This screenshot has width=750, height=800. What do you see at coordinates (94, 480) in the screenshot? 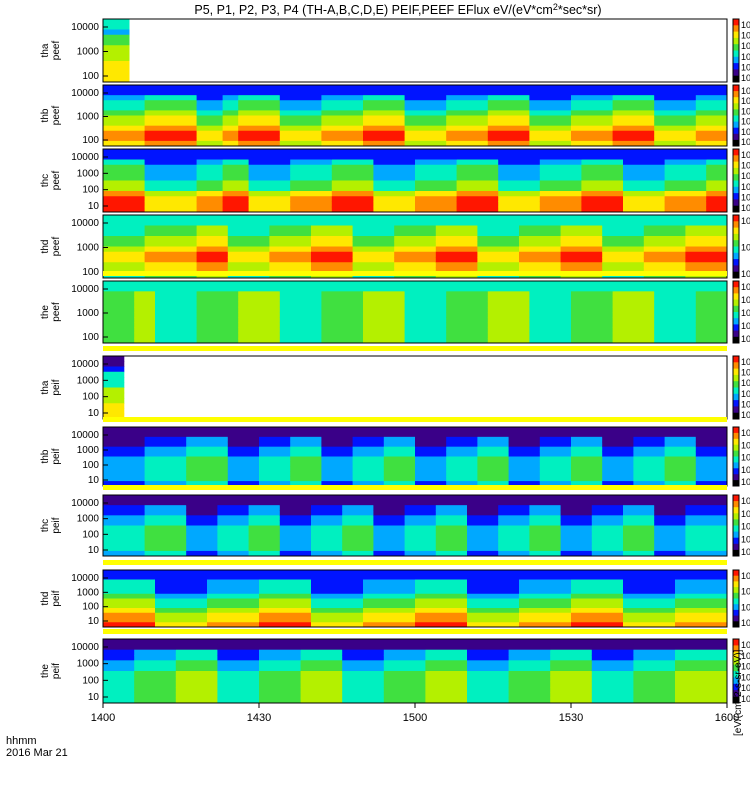
I see `y-tick-label: 10` at bounding box center [94, 480].